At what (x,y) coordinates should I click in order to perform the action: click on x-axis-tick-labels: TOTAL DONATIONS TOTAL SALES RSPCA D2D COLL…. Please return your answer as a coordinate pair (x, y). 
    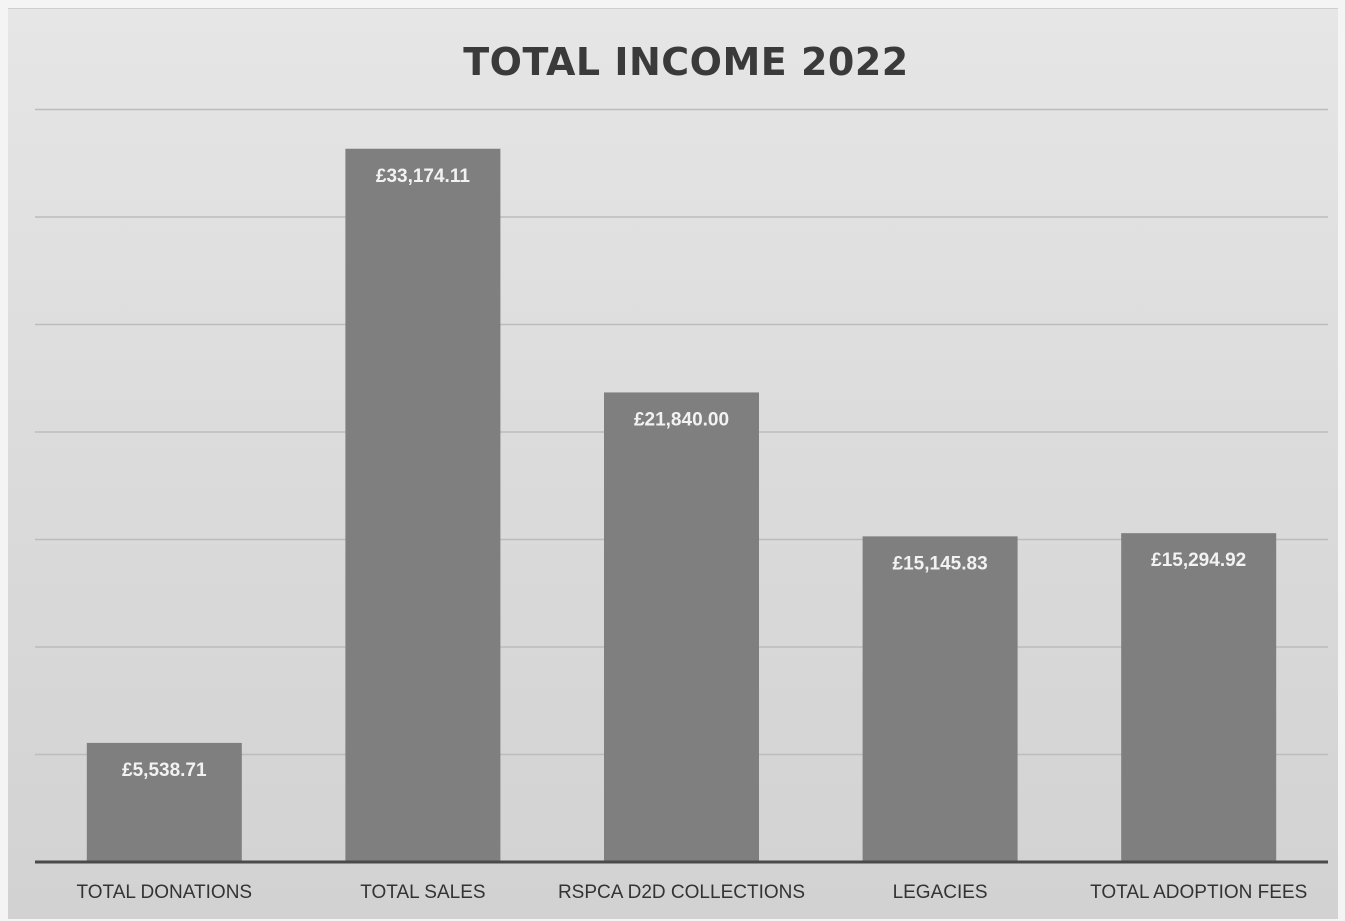
    Looking at the image, I should click on (692, 892).